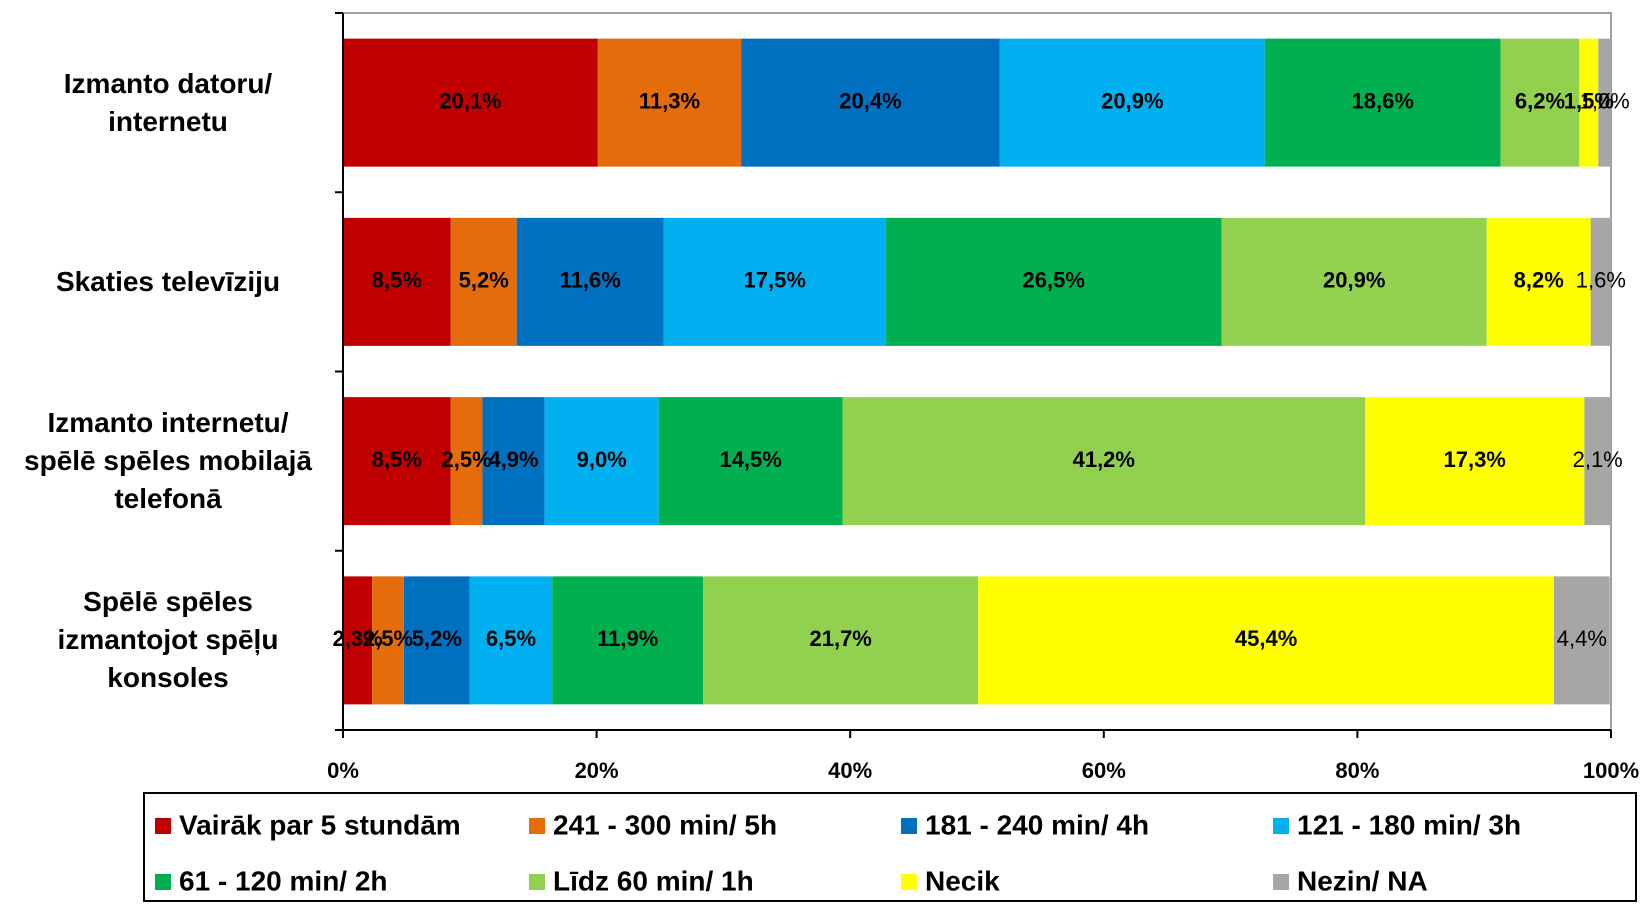  I want to click on data-label: 45,4%, so click(1266, 638).